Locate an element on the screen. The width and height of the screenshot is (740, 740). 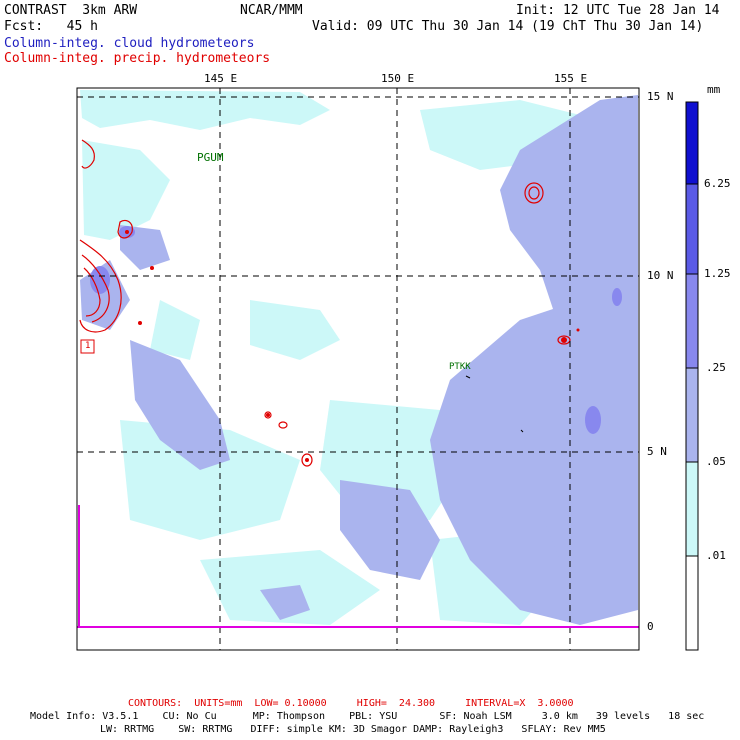
forecast-hour: Fcst: 45 h is located at coordinates (51, 26).